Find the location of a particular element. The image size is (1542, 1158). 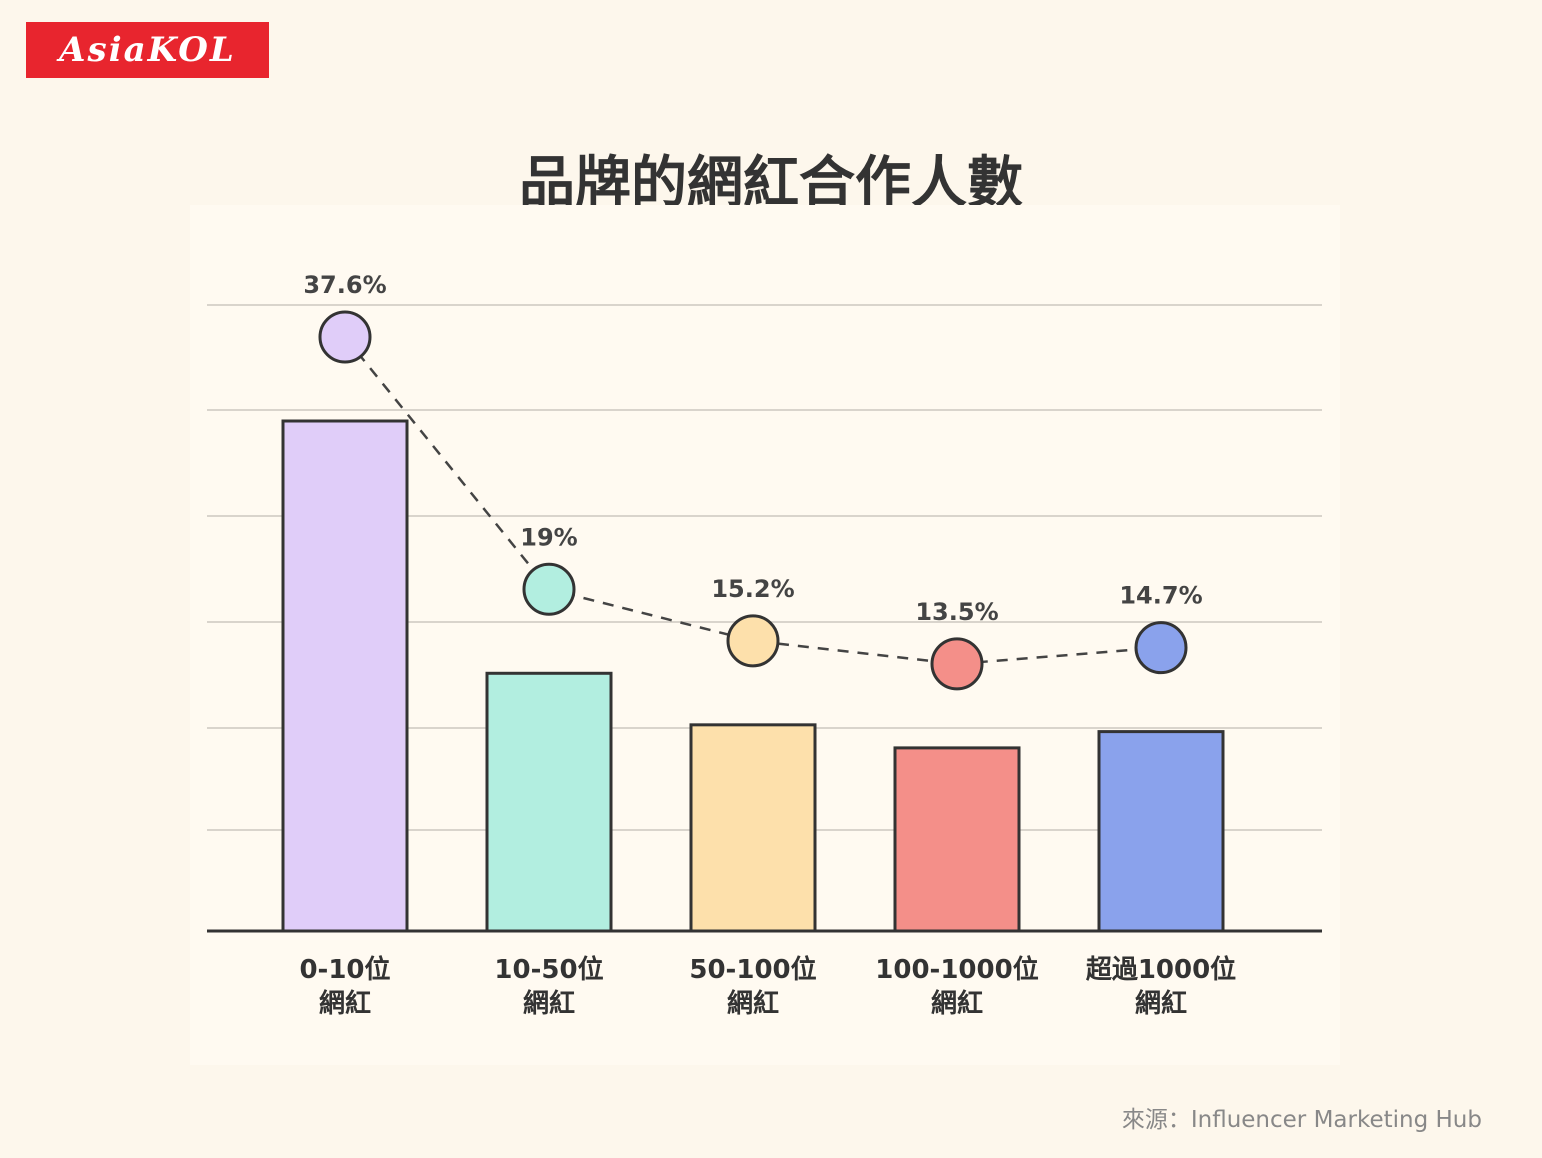

value-label: 13.5% is located at coordinates (956, 612).